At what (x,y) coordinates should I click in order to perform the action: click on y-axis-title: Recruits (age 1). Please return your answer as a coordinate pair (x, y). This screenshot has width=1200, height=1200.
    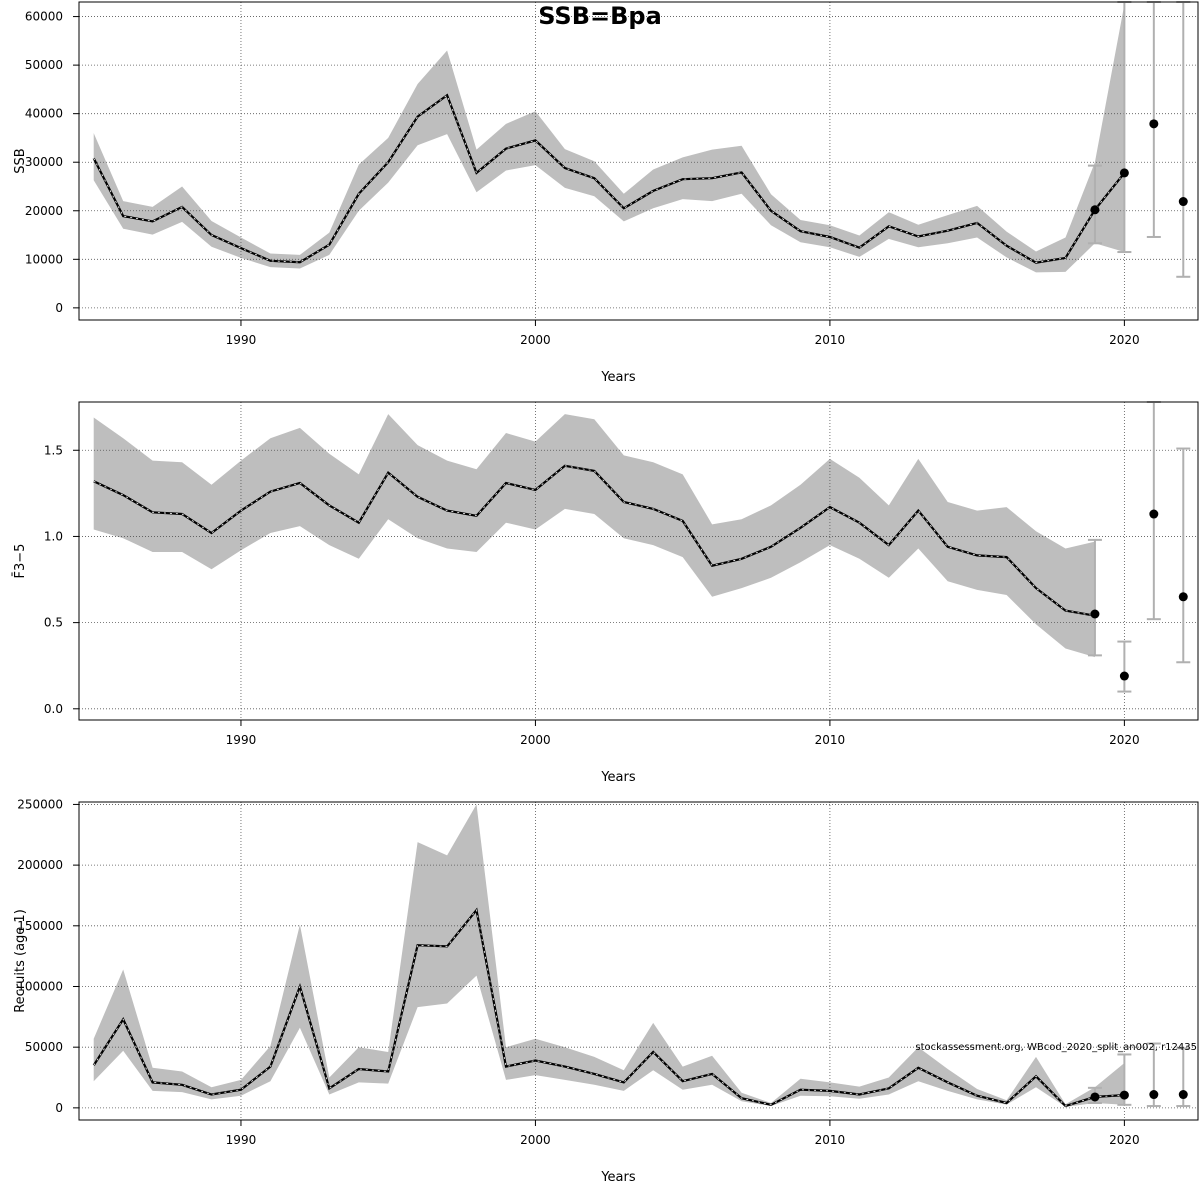
    Looking at the image, I should click on (20, 961).